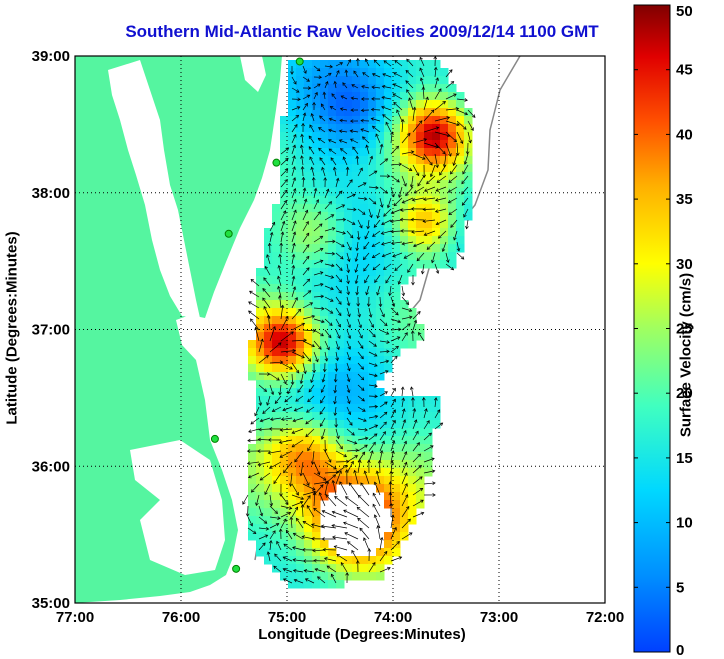 Image resolution: width=724 pixels, height=659 pixels. What do you see at coordinates (652, 328) in the screenshot?
I see `colorbar` at bounding box center [652, 328].